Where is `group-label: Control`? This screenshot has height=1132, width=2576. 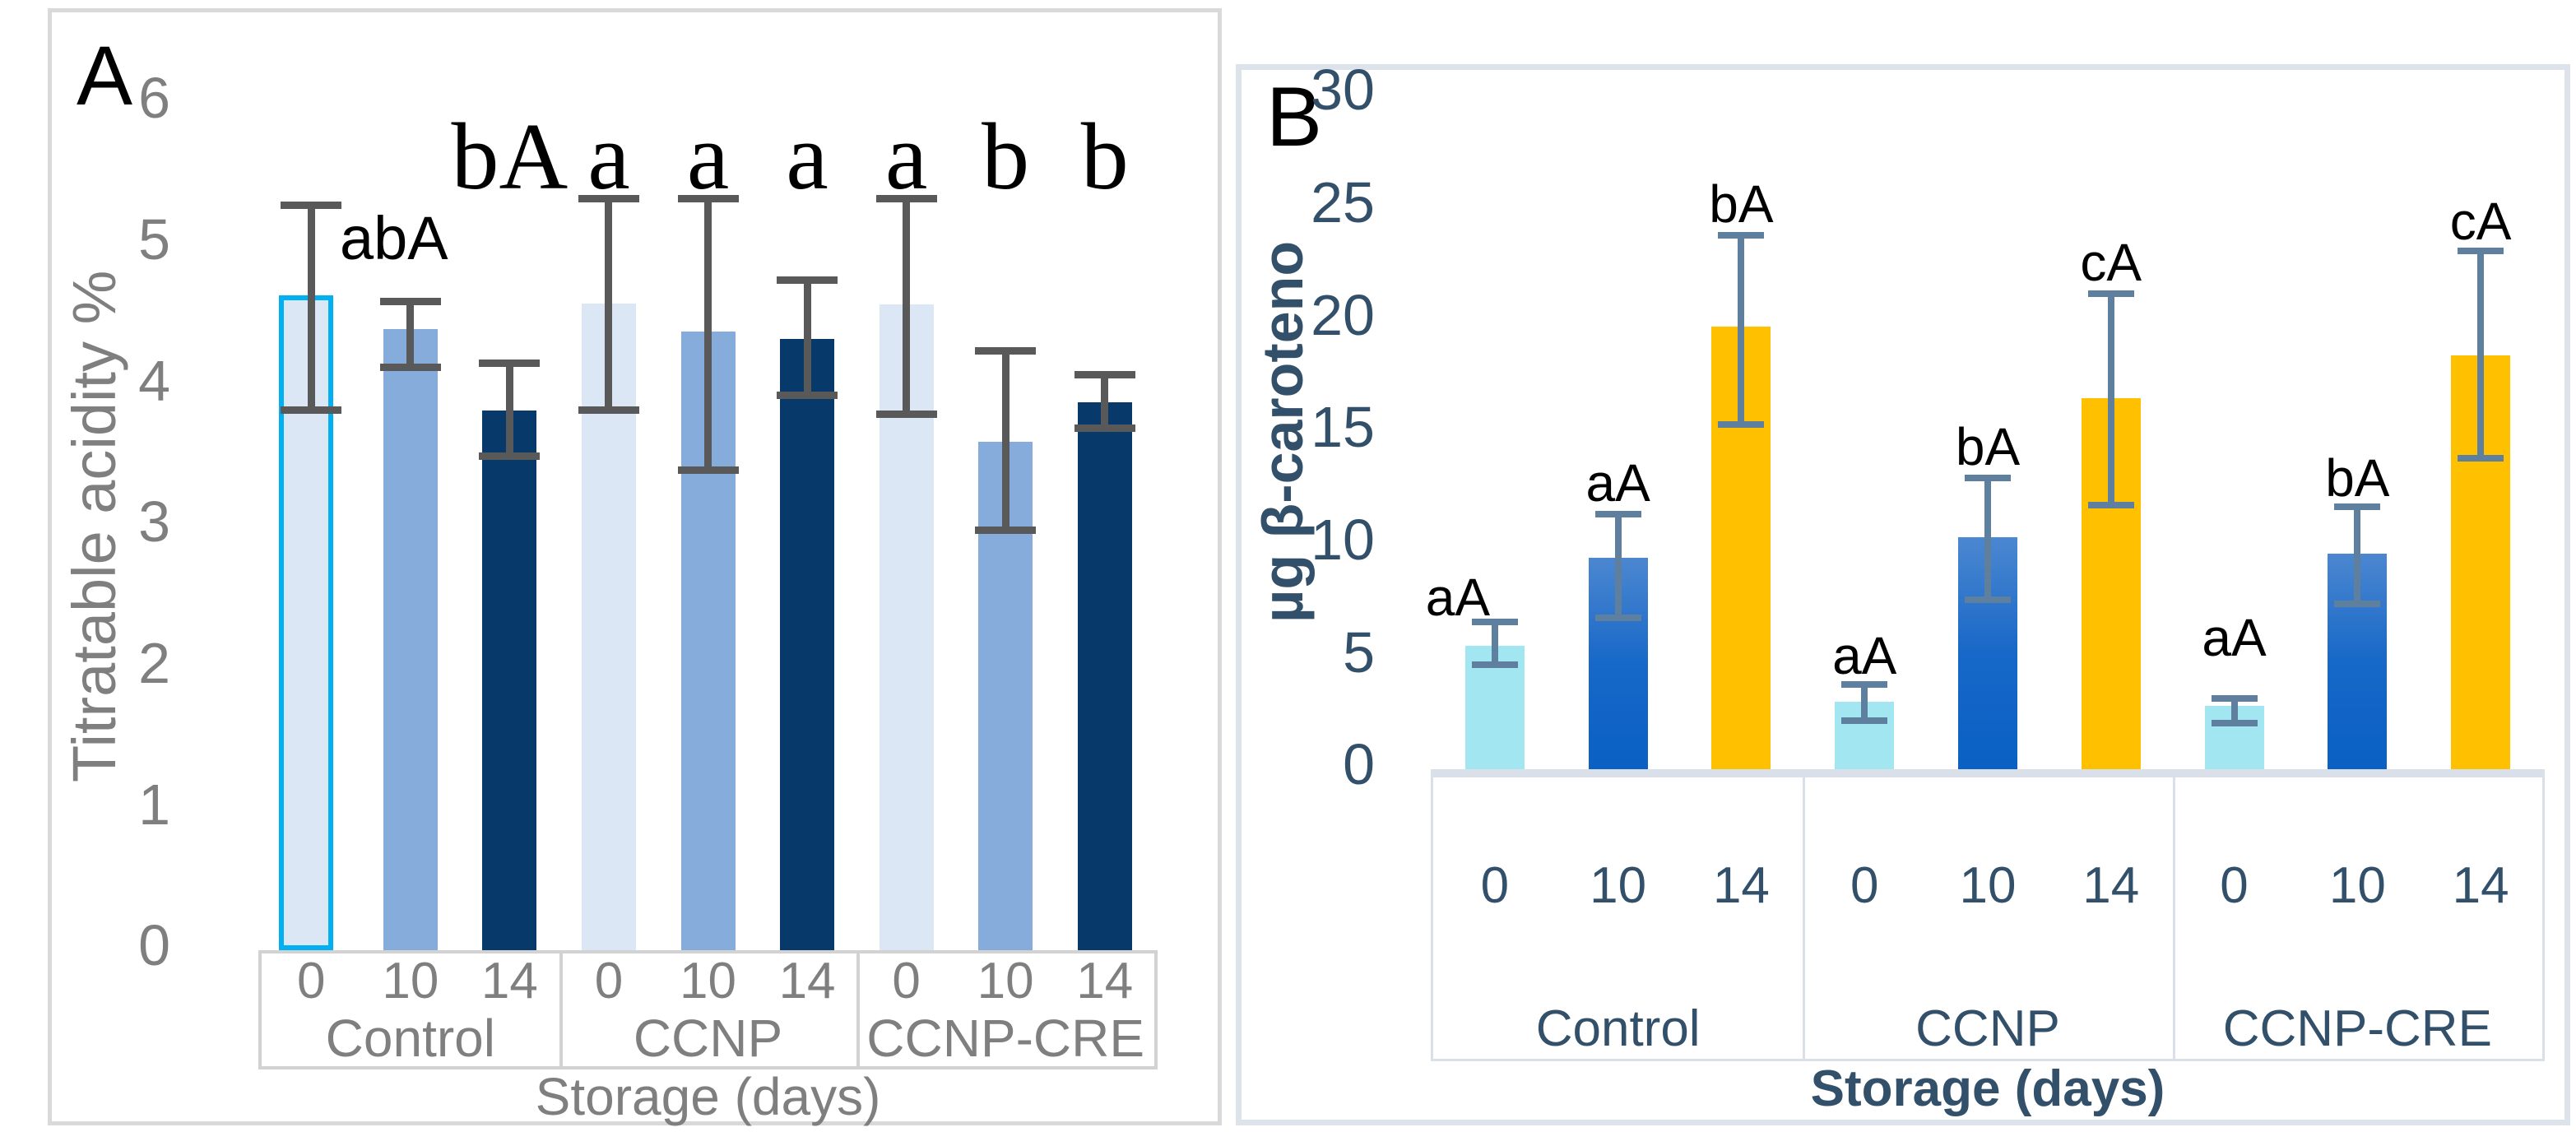
group-label: Control is located at coordinates (1618, 1029).